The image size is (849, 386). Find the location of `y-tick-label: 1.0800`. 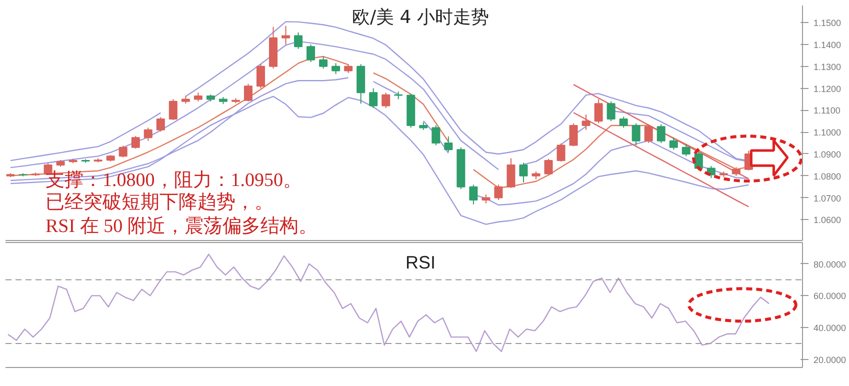

y-tick-label: 1.0800 is located at coordinates (828, 176).